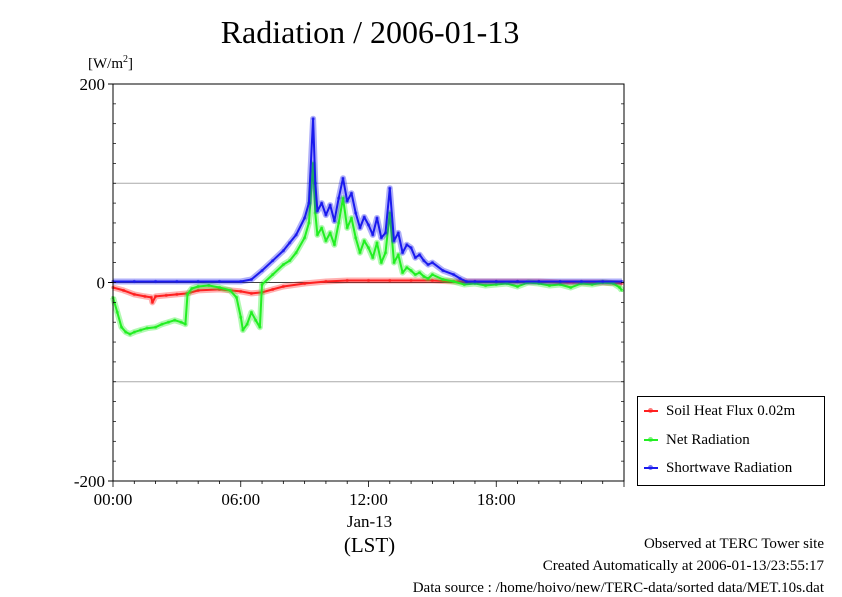 This screenshot has width=842, height=597. I want to click on unit-superscript: 2, so click(125, 59).